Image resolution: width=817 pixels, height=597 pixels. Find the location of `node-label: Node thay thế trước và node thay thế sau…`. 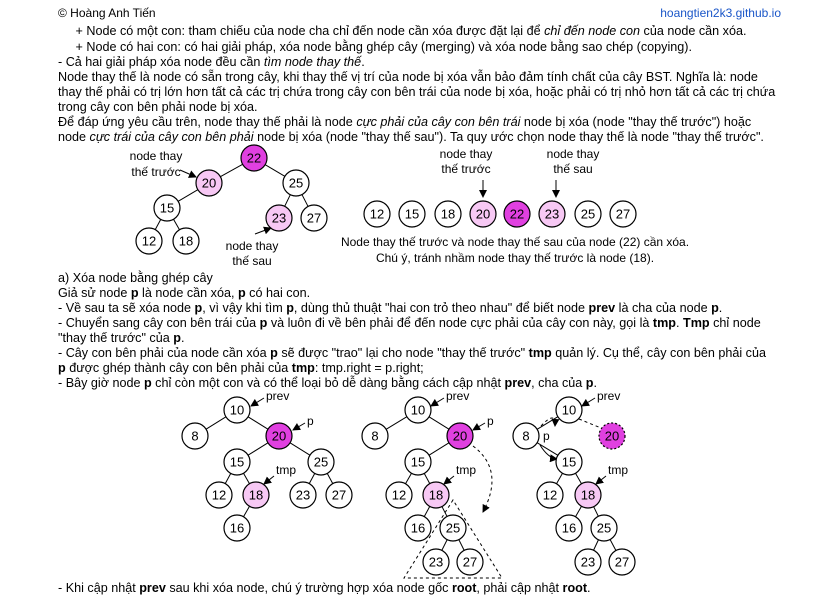

node-label: Node thay thế trước và node thay thế sau… is located at coordinates (515, 242).